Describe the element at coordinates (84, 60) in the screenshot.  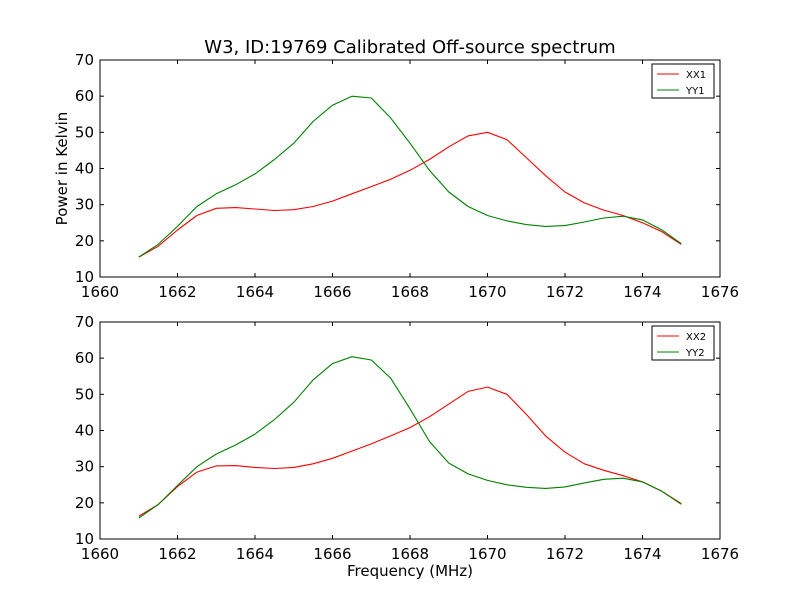
I see `chart1-y-tick-label: 70` at that location.